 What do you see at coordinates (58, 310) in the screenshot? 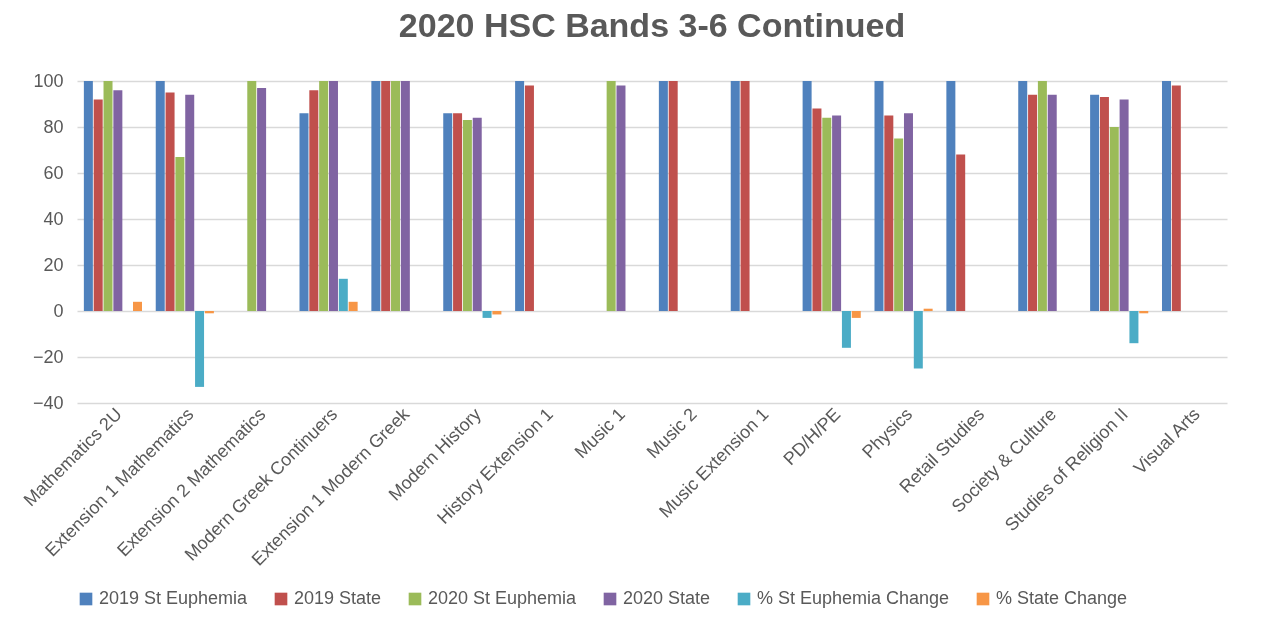
I see `y-tick-label: 0` at bounding box center [58, 310].